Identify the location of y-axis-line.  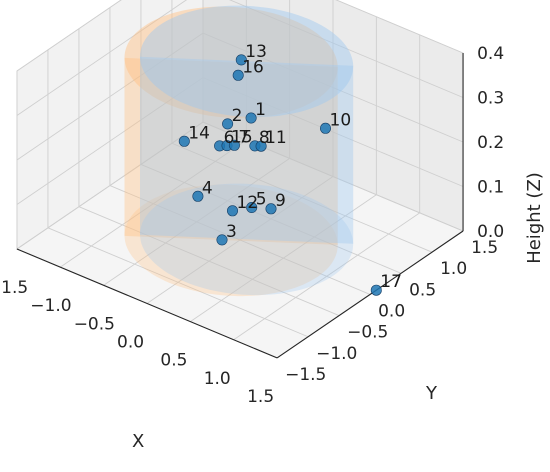
(370, 294).